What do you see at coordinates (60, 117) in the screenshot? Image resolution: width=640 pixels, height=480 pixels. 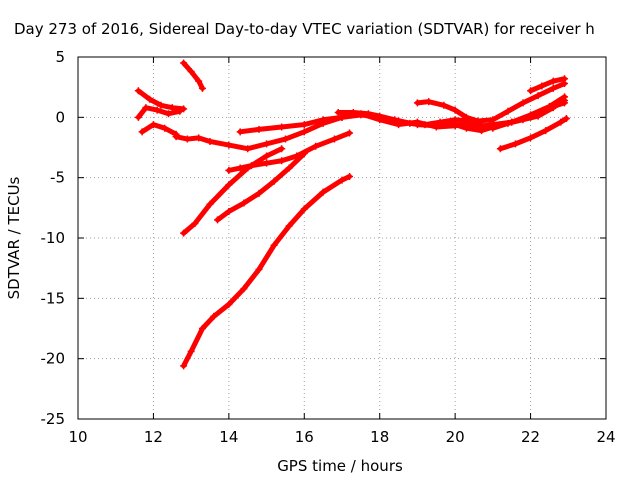 I see `y-tick-label: 0` at bounding box center [60, 117].